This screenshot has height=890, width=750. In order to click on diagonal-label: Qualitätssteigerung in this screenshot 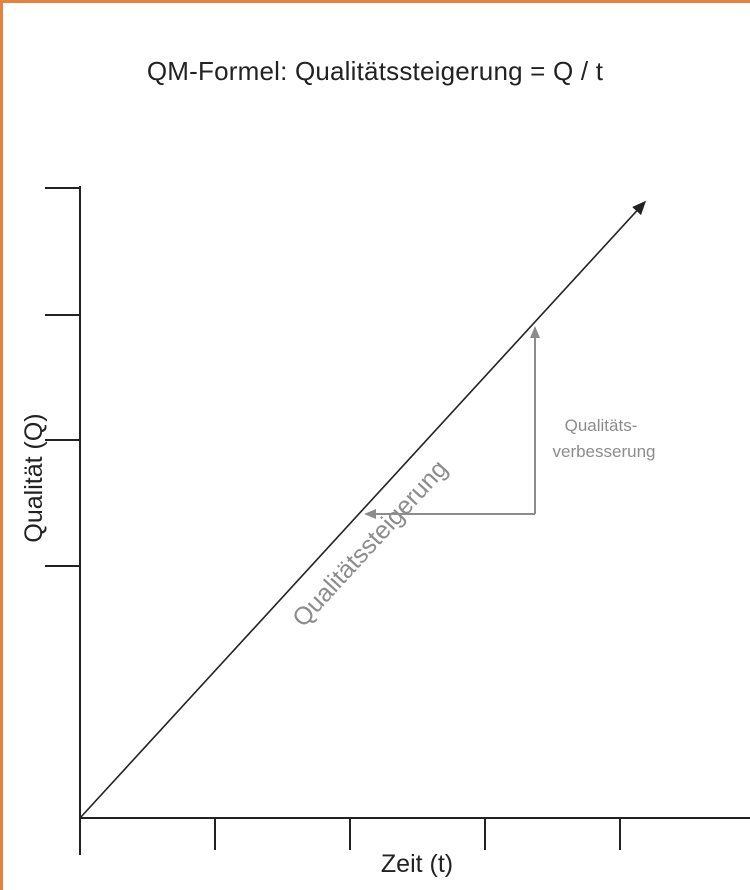, I will do `click(370, 544)`.